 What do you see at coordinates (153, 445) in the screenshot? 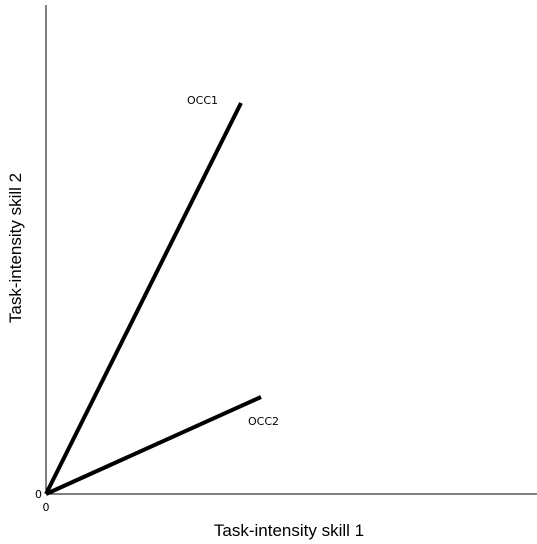
I see `vector-line` at bounding box center [153, 445].